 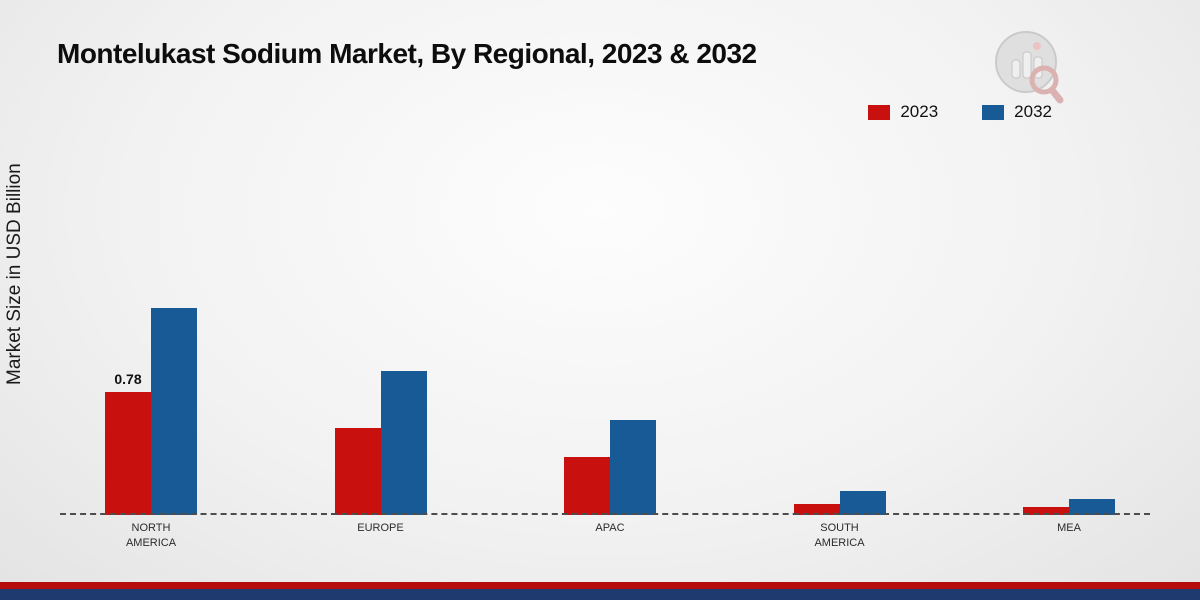 What do you see at coordinates (1069, 528) in the screenshot?
I see `x-axis-label: MEA` at bounding box center [1069, 528].